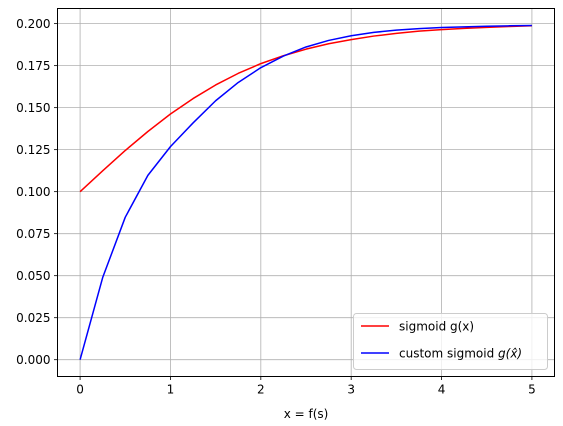 This screenshot has width=563, height=426. I want to click on y-tick-label: 0.200, so click(33, 24).